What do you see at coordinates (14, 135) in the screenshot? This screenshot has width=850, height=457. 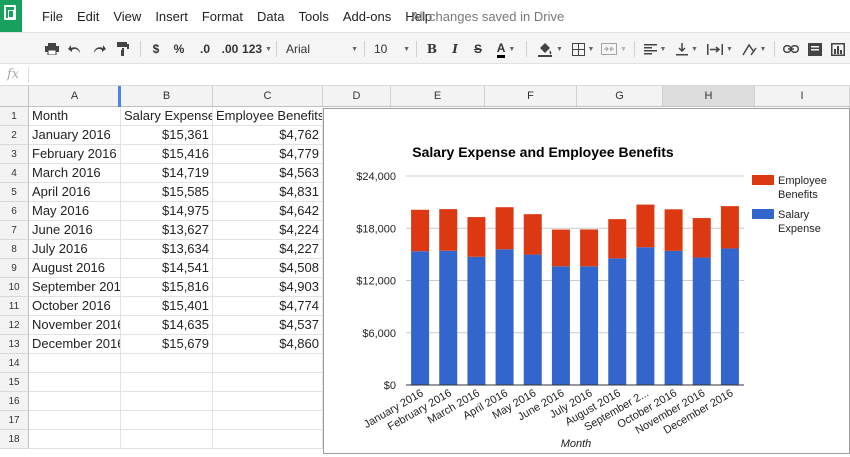 I see `row-header-2: 2` at bounding box center [14, 135].